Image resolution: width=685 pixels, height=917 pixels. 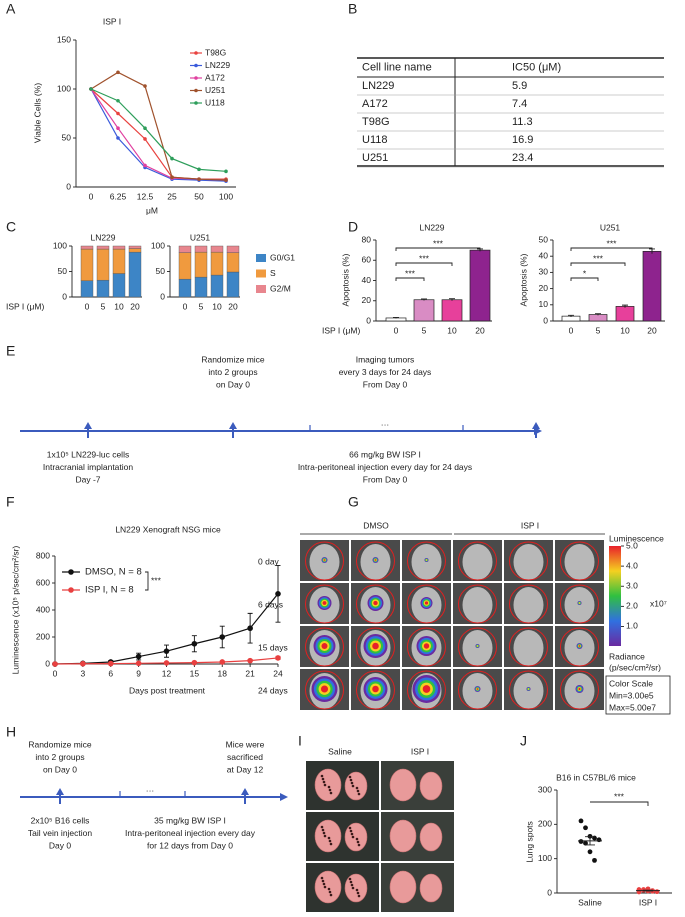 What do you see at coordinates (88, 454) in the screenshot?
I see `timeline-note: 1x10⁵ LN229-luc cells` at bounding box center [88, 454].